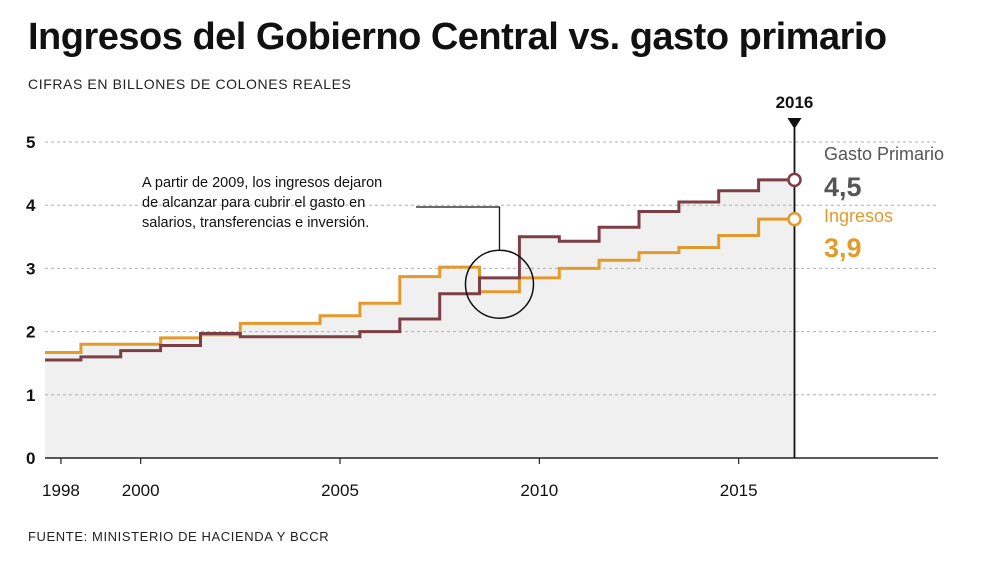  Describe the element at coordinates (794, 180) in the screenshot. I see `endpoint-gasto-primario` at that location.